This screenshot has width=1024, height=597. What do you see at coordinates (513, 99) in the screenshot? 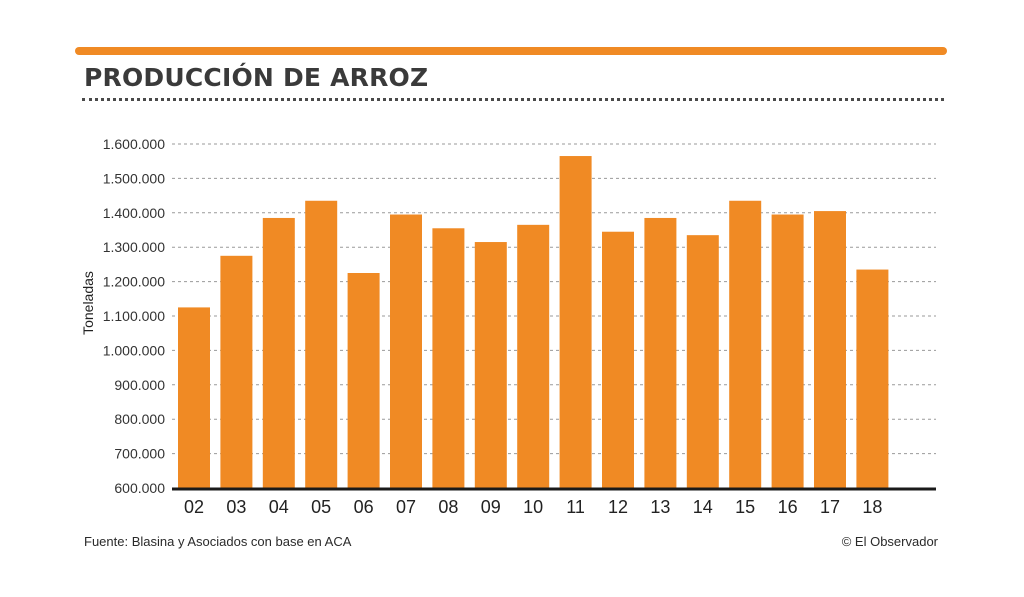
I see `title-divider` at bounding box center [513, 99].